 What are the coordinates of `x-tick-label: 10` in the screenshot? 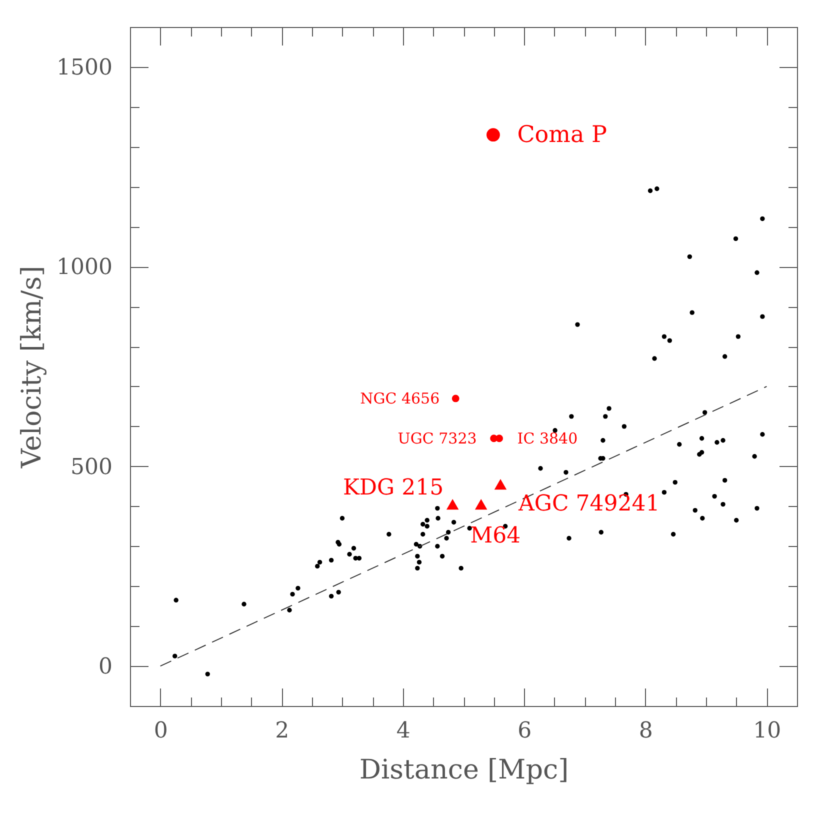 It's located at (767, 731).